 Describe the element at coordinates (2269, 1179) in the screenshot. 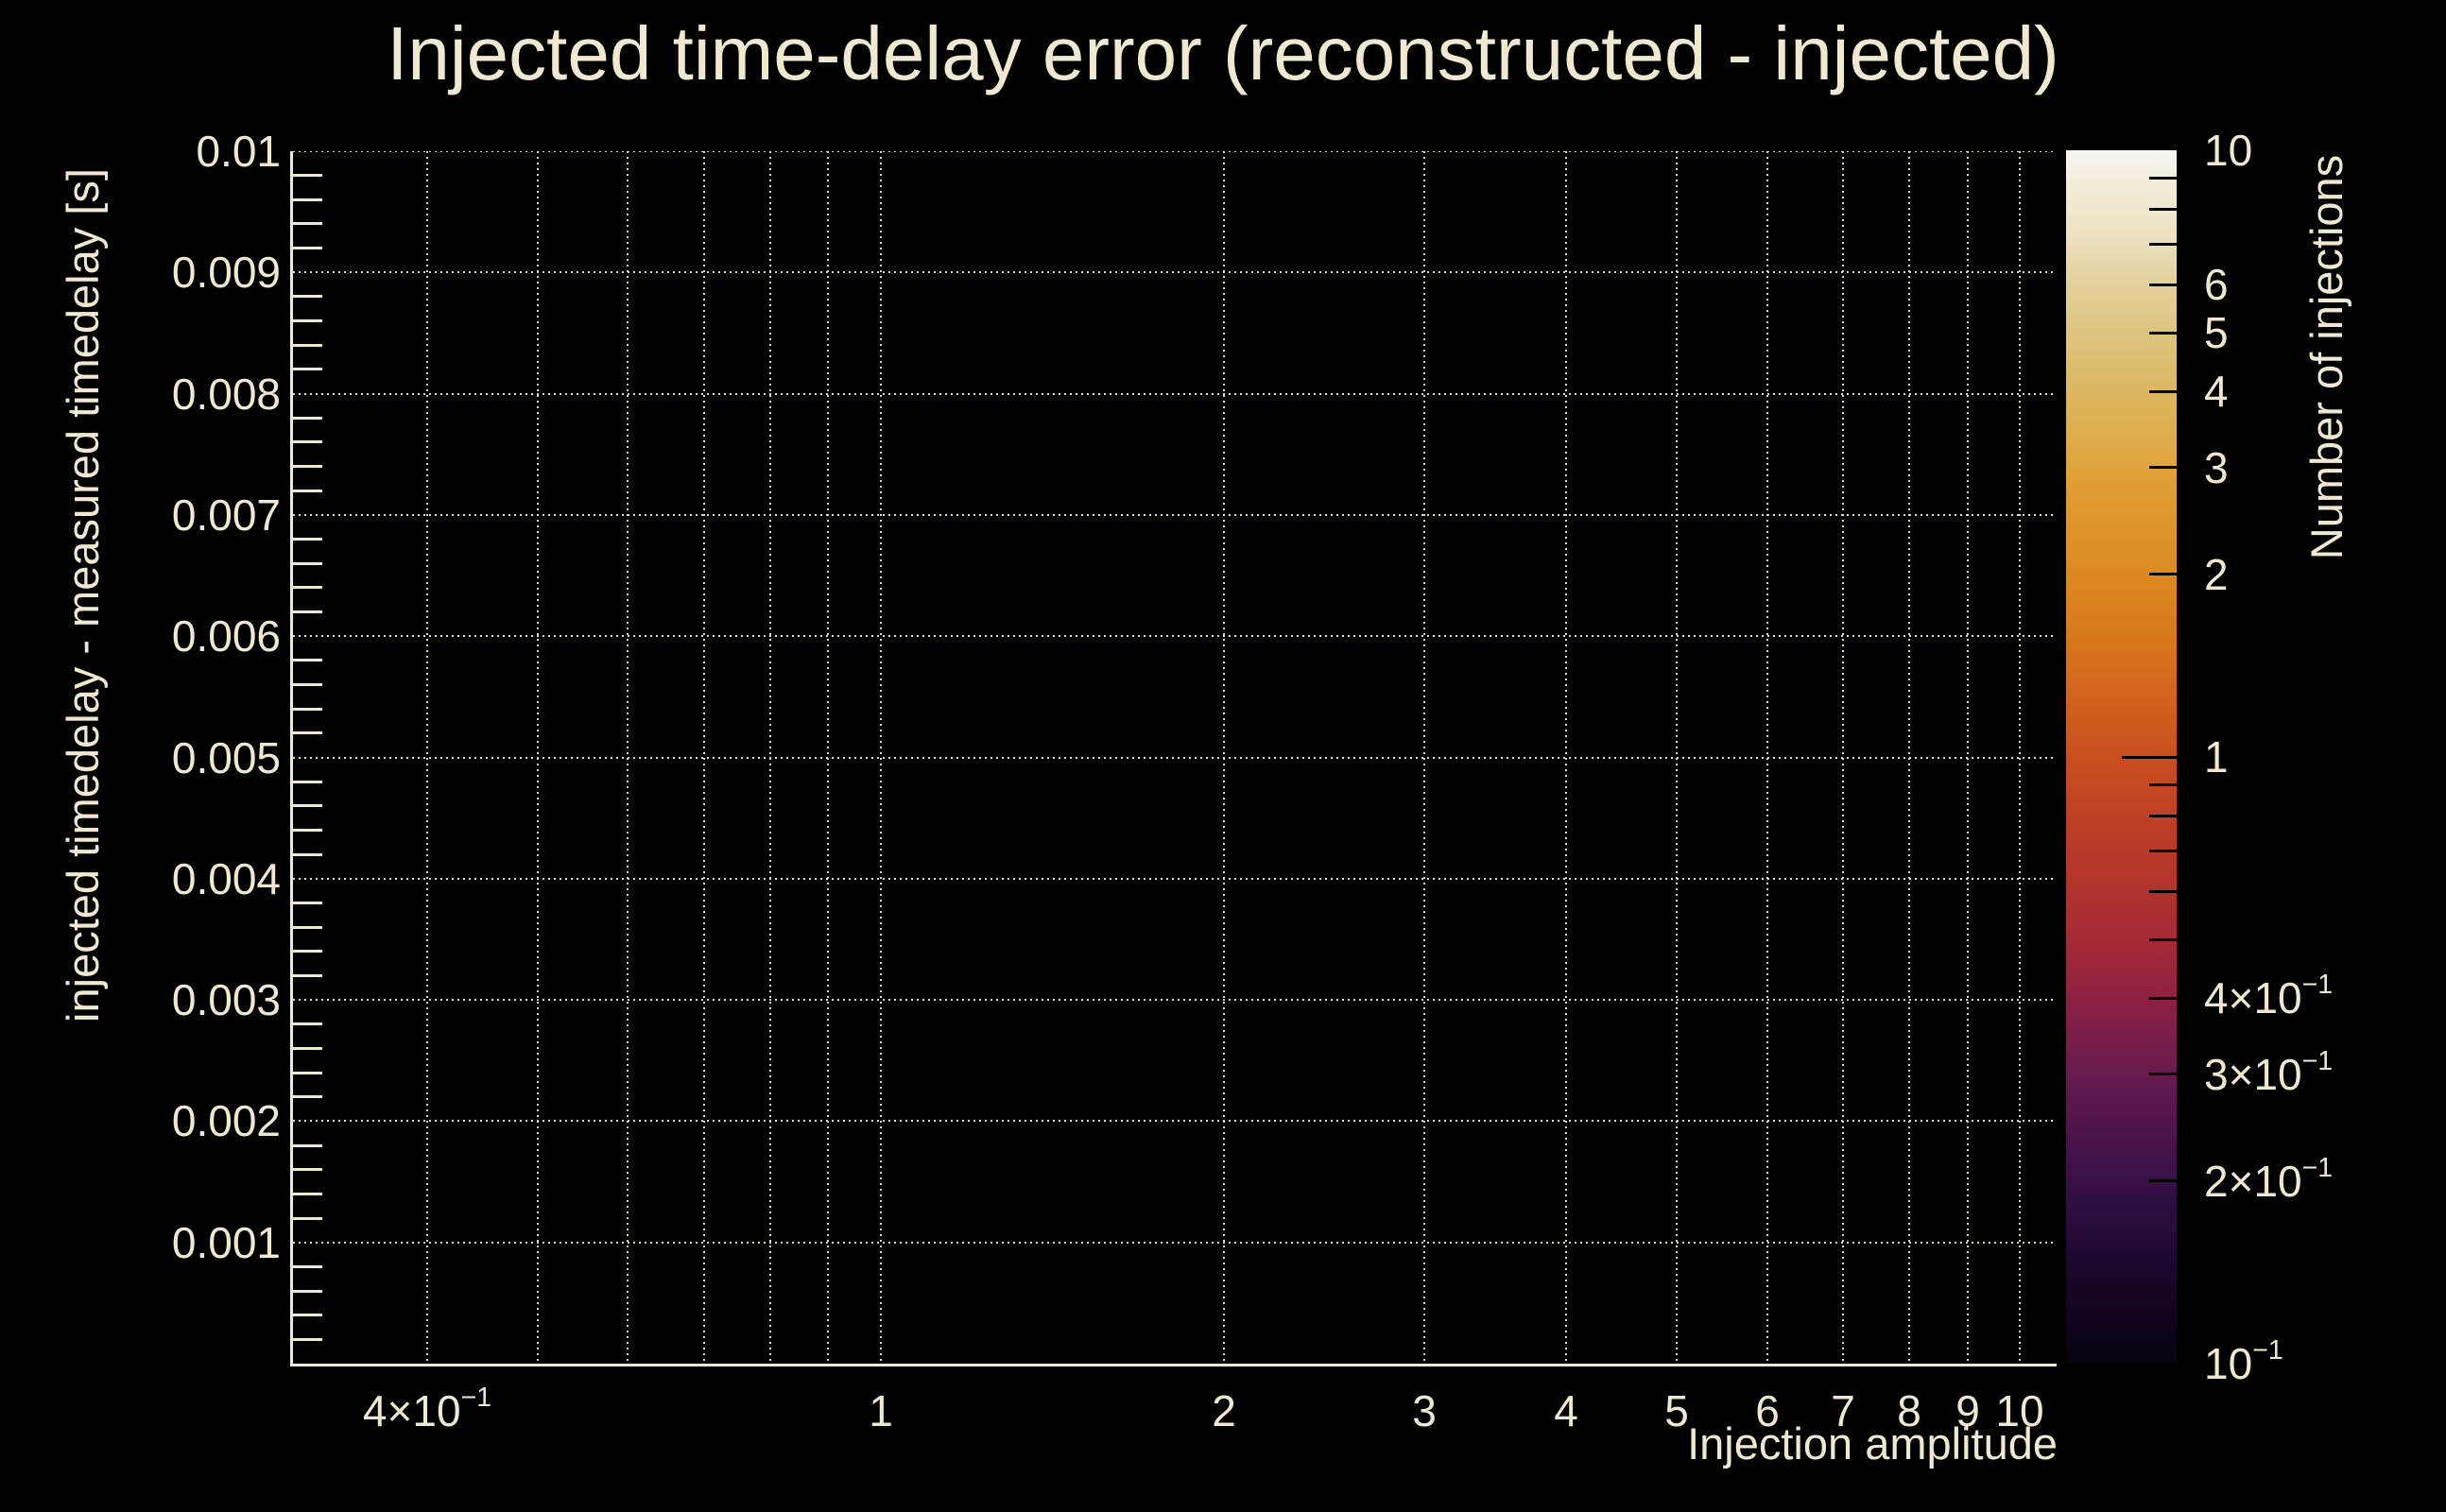

I see `colorbar-tick-label: 2×10⁻¹` at that location.